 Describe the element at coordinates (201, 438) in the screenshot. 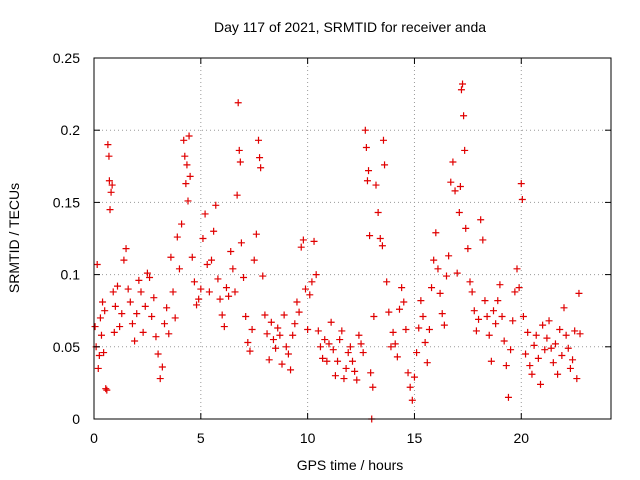

I see `x-tick-label: 5` at that location.